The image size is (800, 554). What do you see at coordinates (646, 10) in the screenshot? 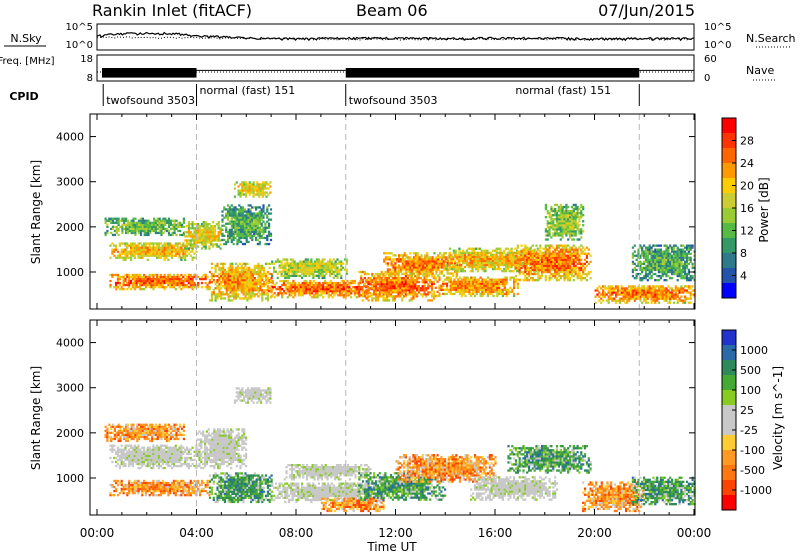
I see `date-title: 07/Jun/2015` at bounding box center [646, 10].